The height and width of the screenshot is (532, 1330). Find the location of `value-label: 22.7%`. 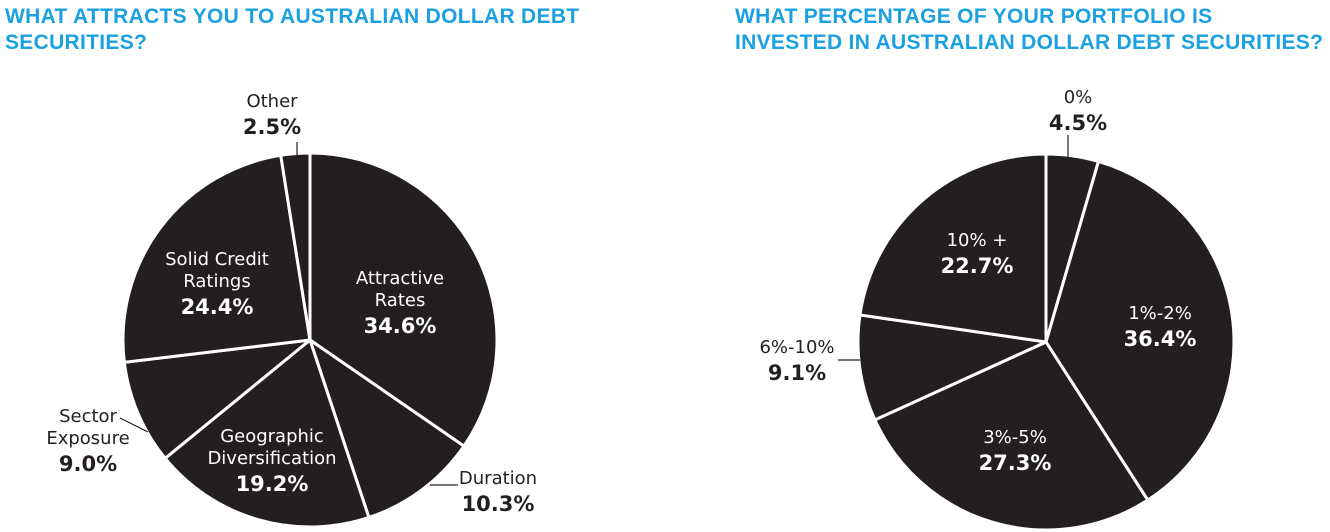

value-label: 22.7% is located at coordinates (977, 266).